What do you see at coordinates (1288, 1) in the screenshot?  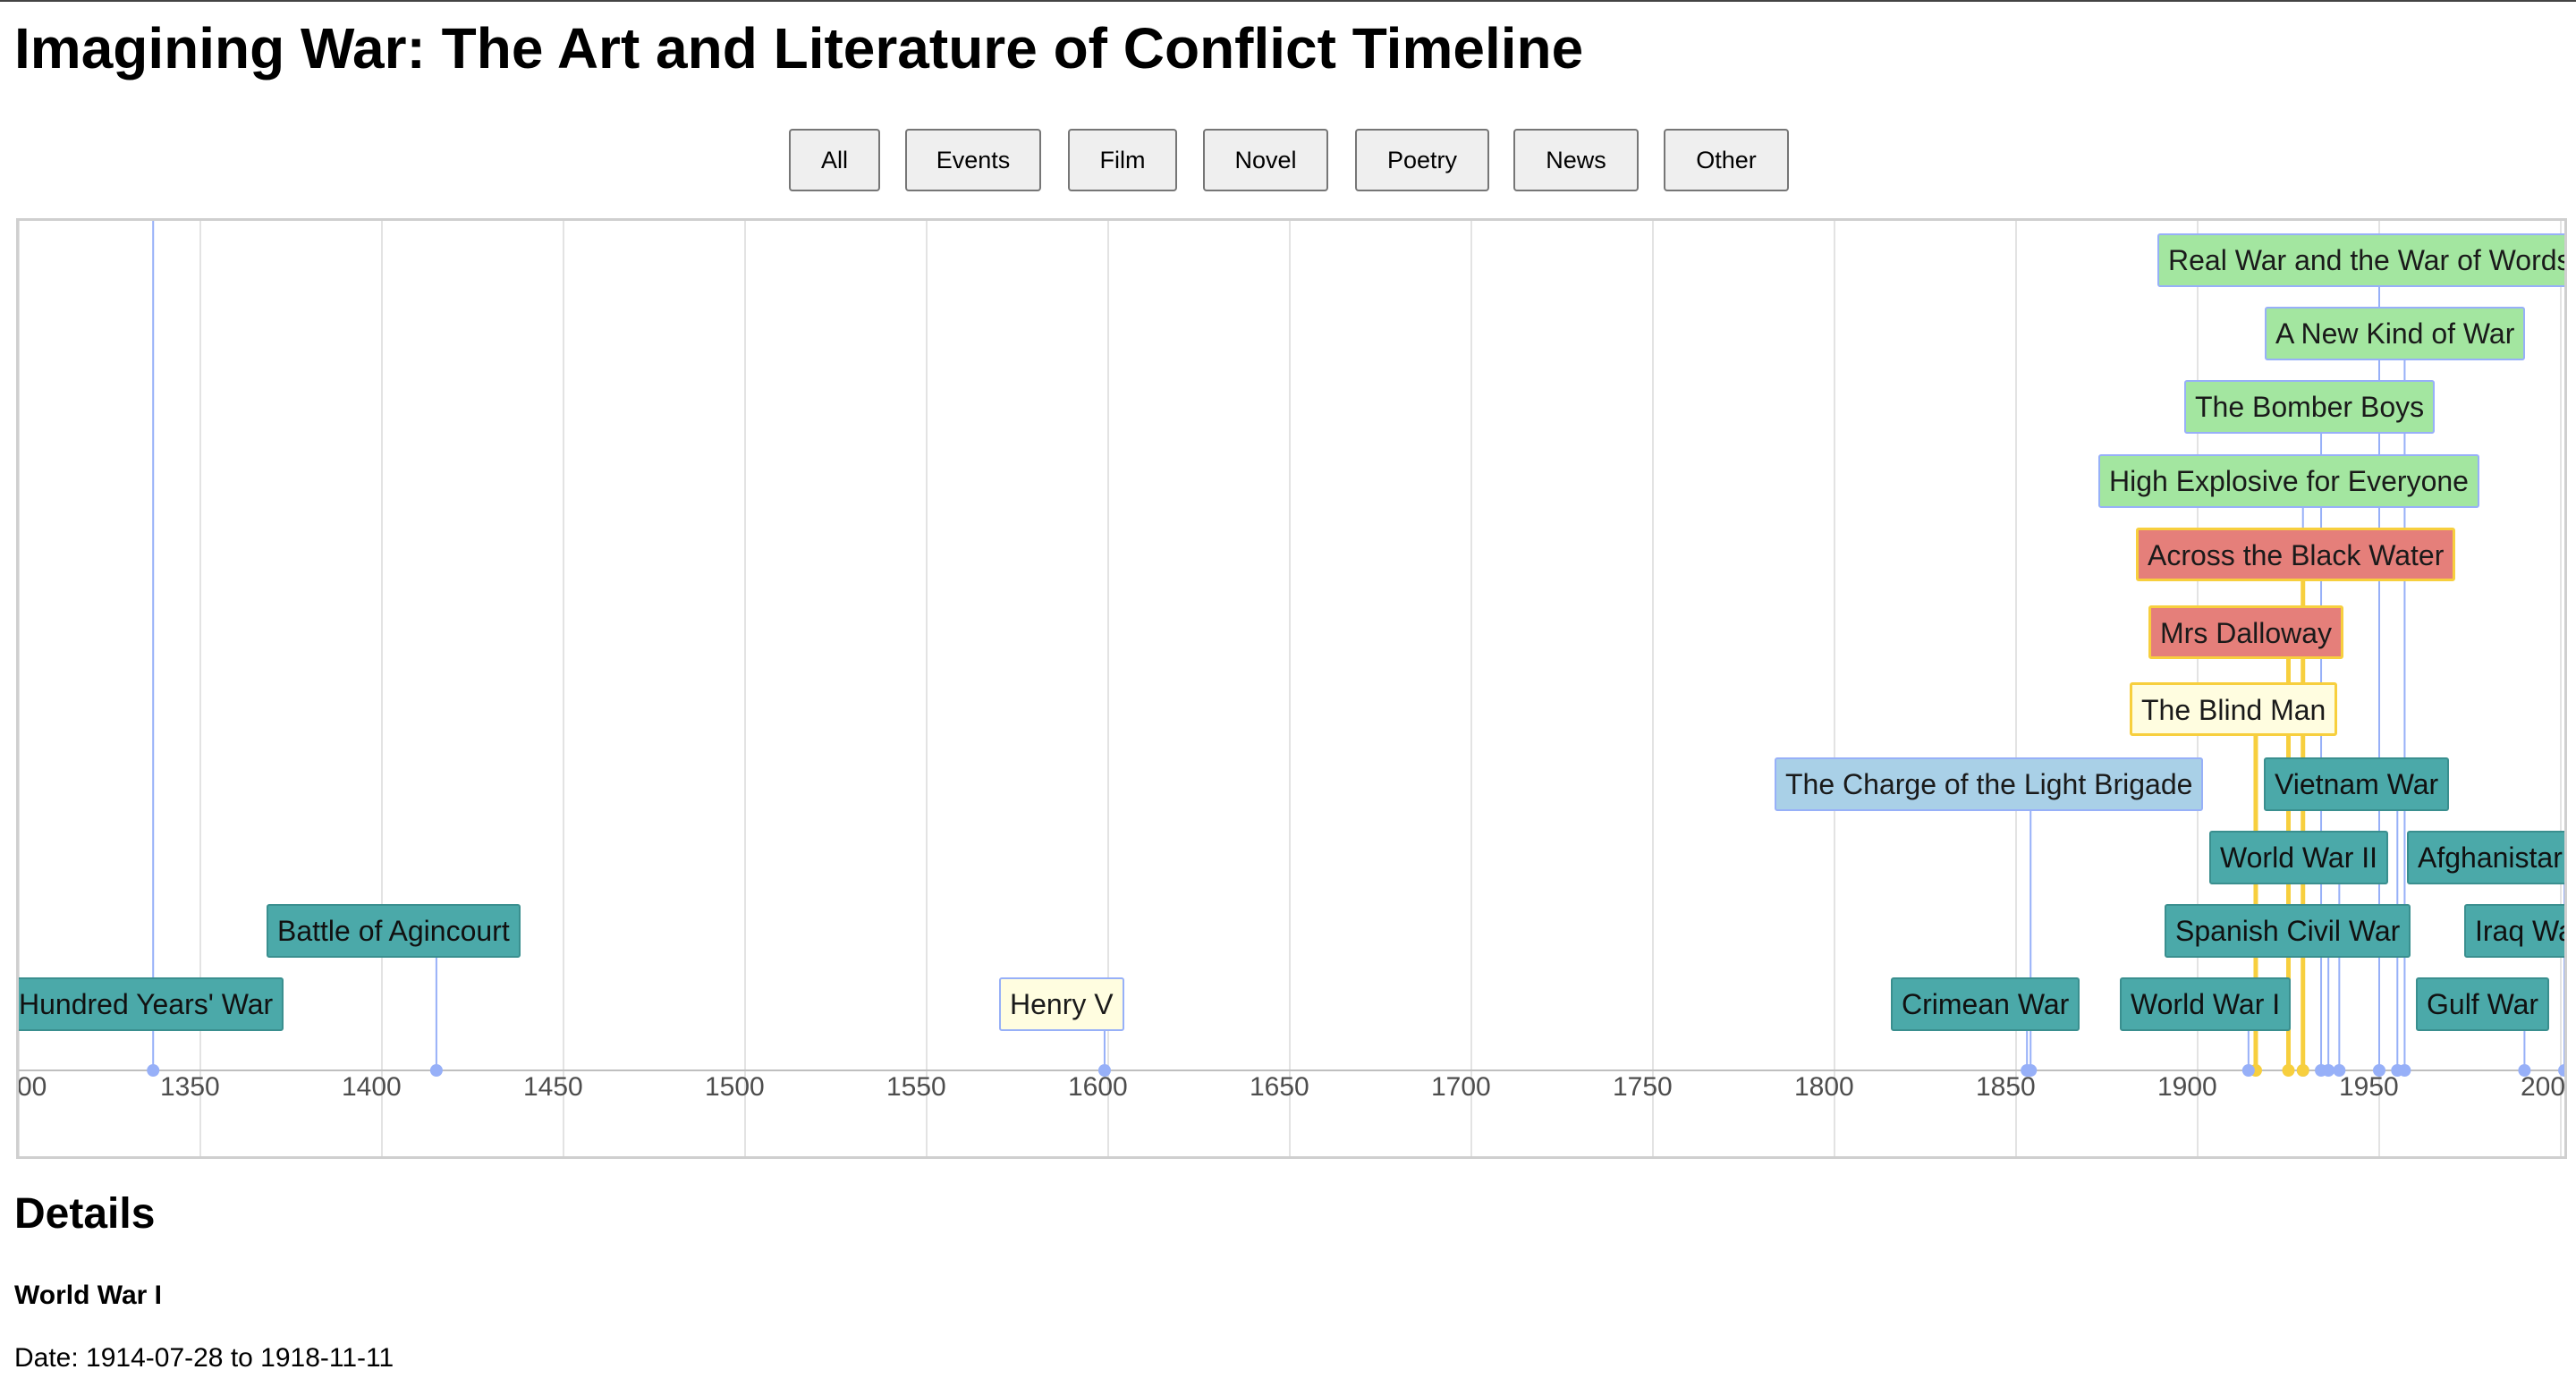 I see `top-border` at bounding box center [1288, 1].